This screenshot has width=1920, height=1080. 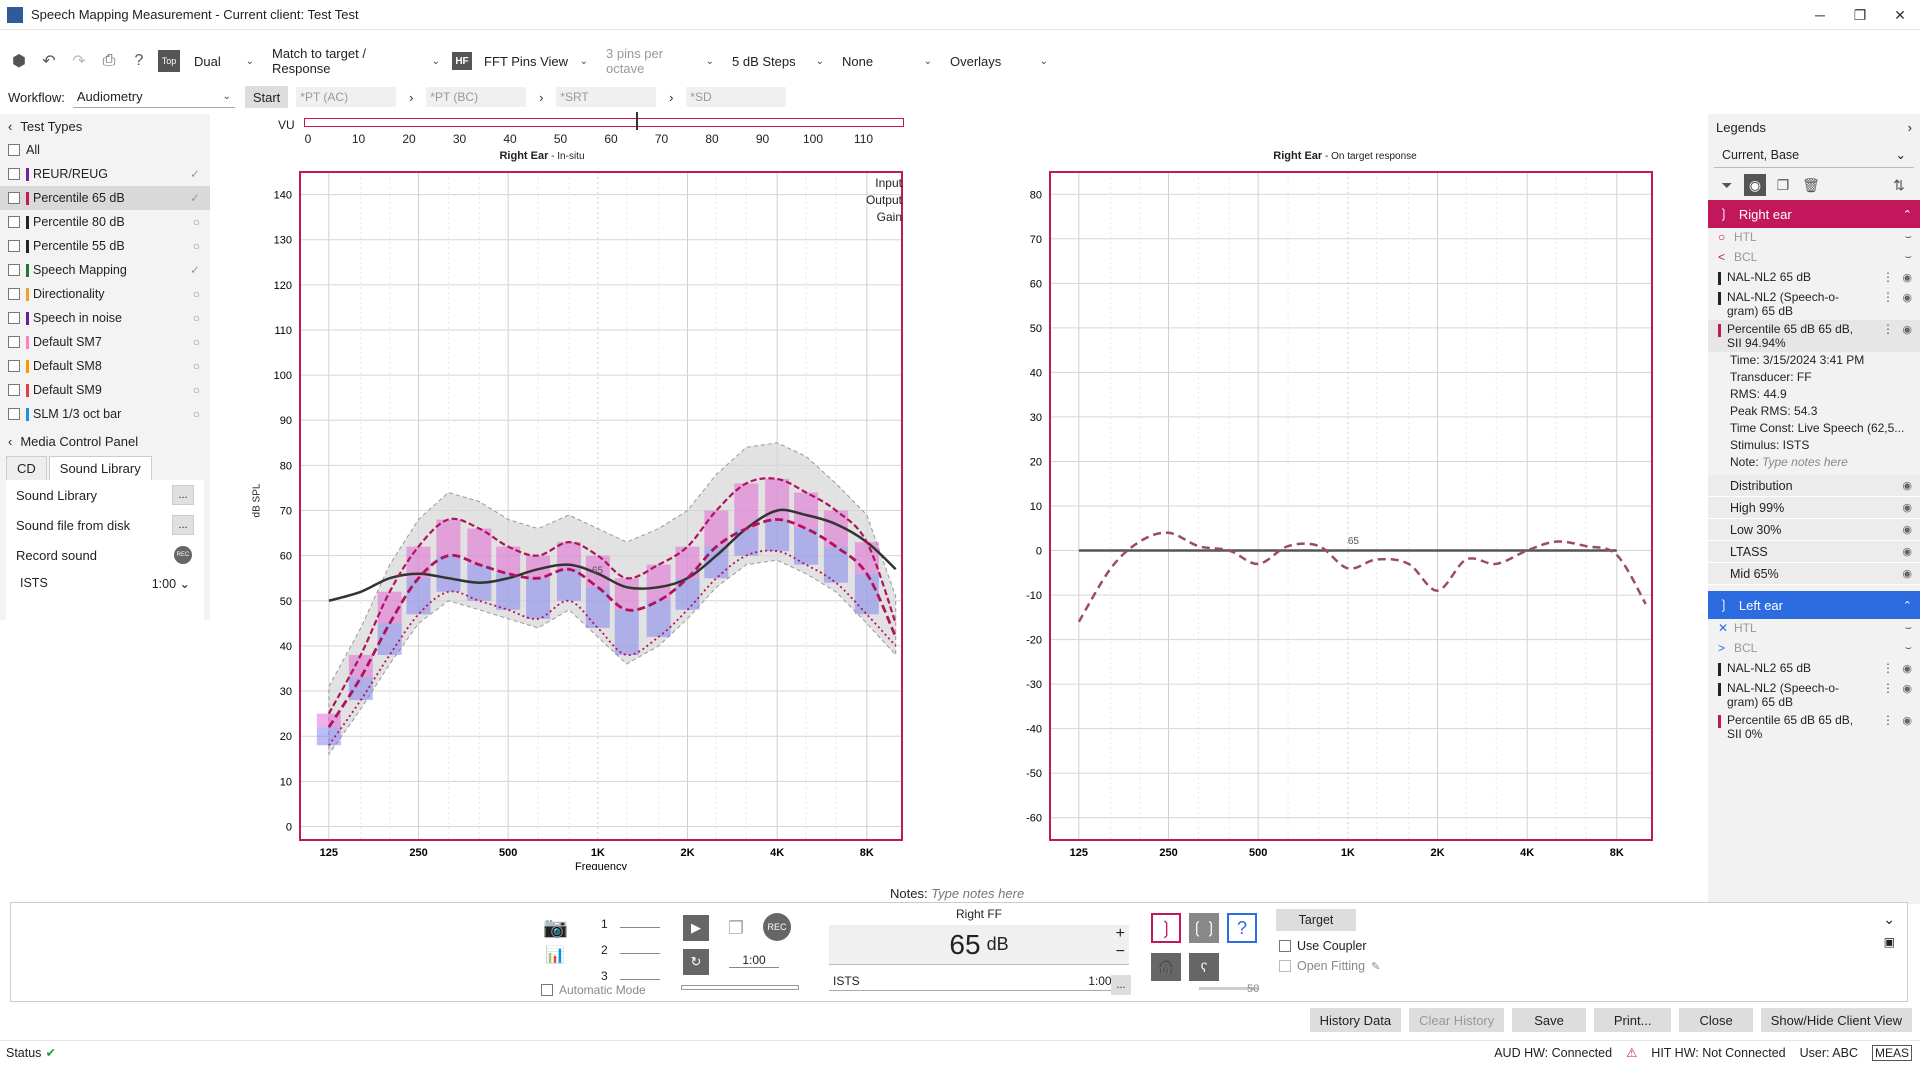 I want to click on test-type-row: Speech Mapping ✓, so click(x=105, y=270).